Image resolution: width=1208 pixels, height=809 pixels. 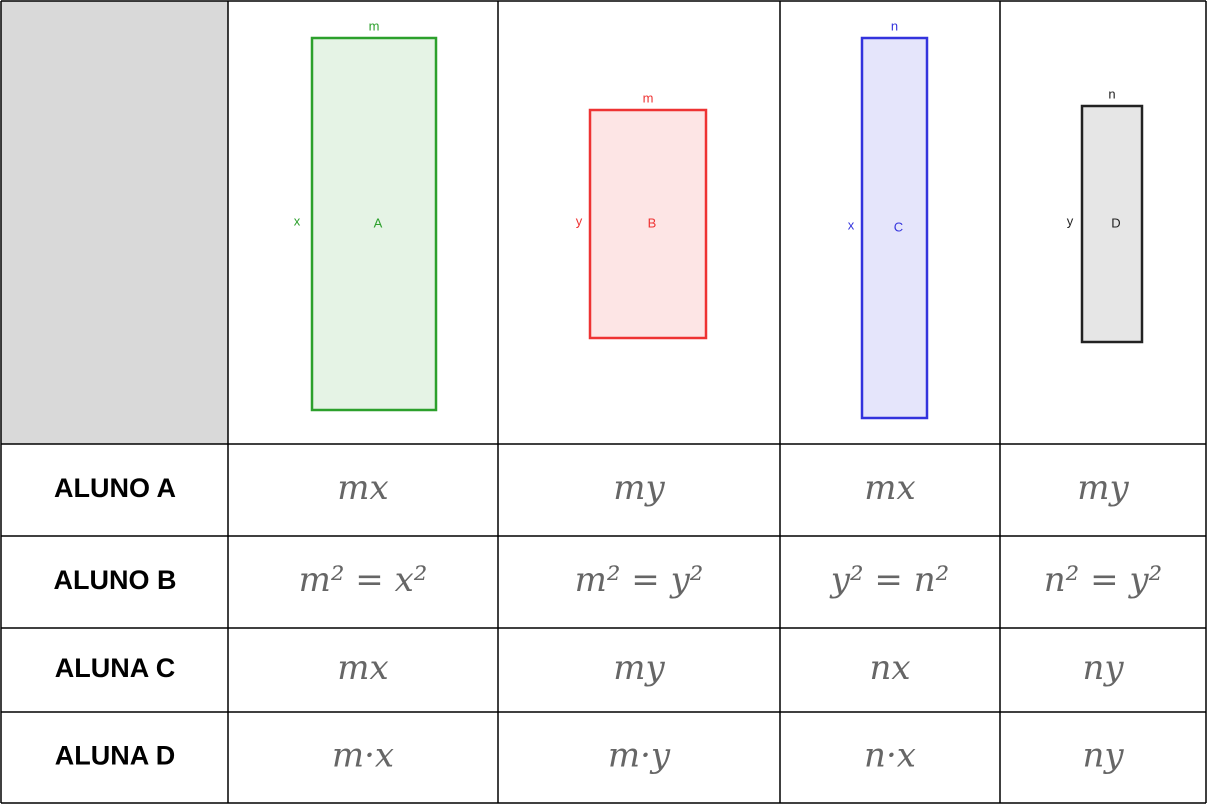 What do you see at coordinates (115, 756) in the screenshot?
I see `student-name: ALUNA D` at bounding box center [115, 756].